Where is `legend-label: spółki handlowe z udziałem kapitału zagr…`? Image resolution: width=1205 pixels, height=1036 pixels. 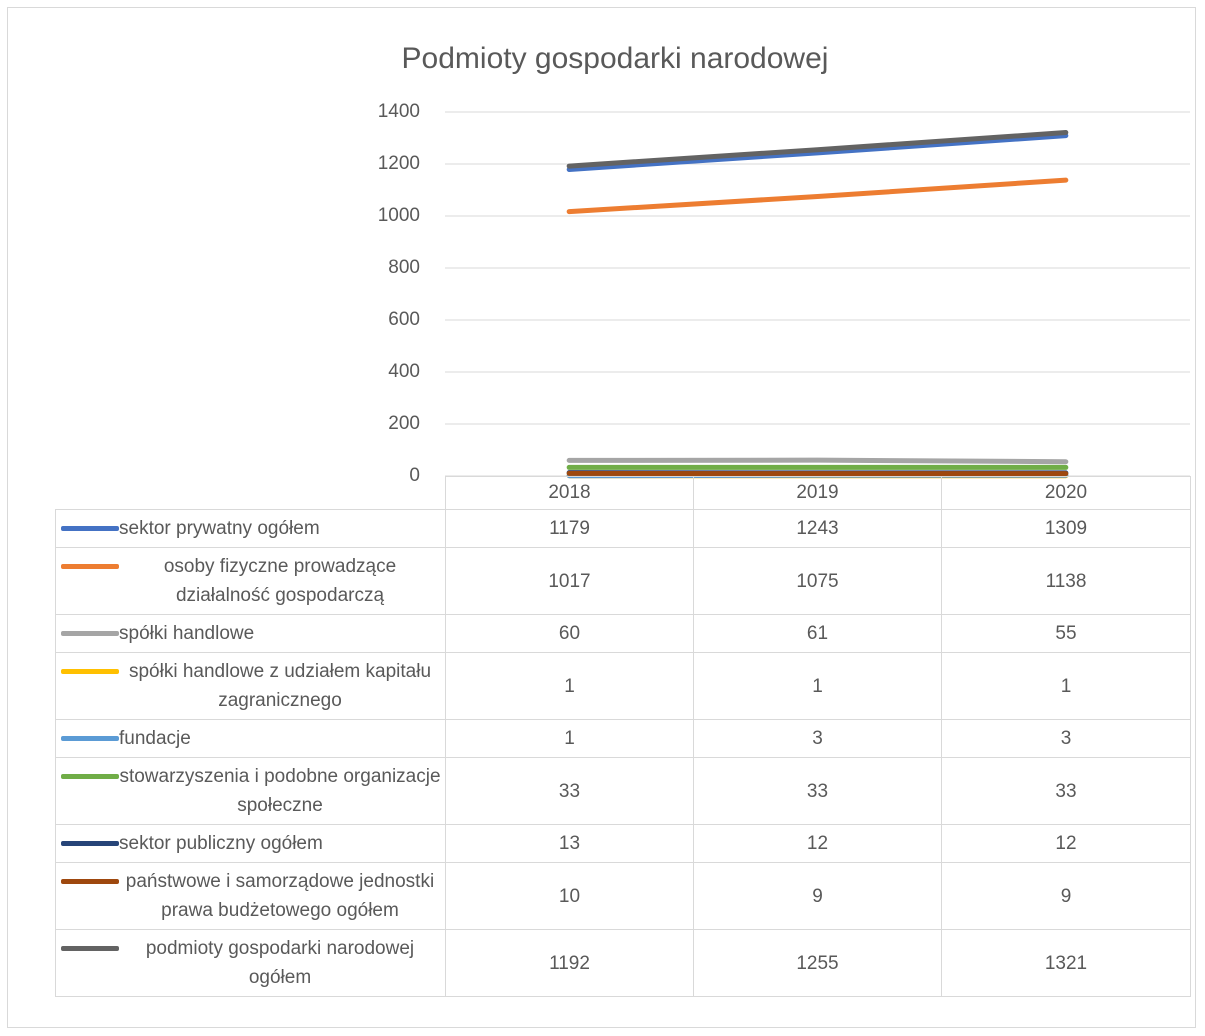 legend-label: spółki handlowe z udziałem kapitału zagr… is located at coordinates (280, 686).